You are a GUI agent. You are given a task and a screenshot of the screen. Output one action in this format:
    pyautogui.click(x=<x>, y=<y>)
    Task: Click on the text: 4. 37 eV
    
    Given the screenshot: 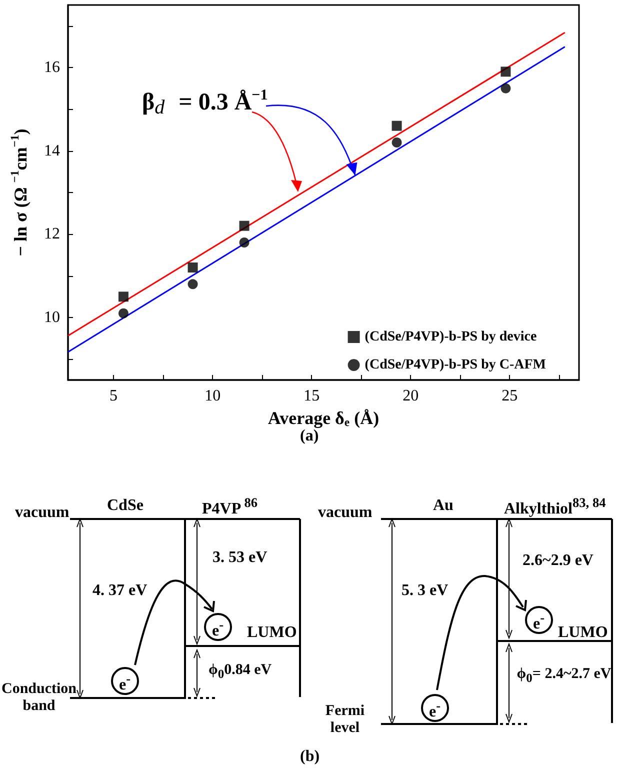 What is the action you would take?
    pyautogui.click(x=120, y=590)
    